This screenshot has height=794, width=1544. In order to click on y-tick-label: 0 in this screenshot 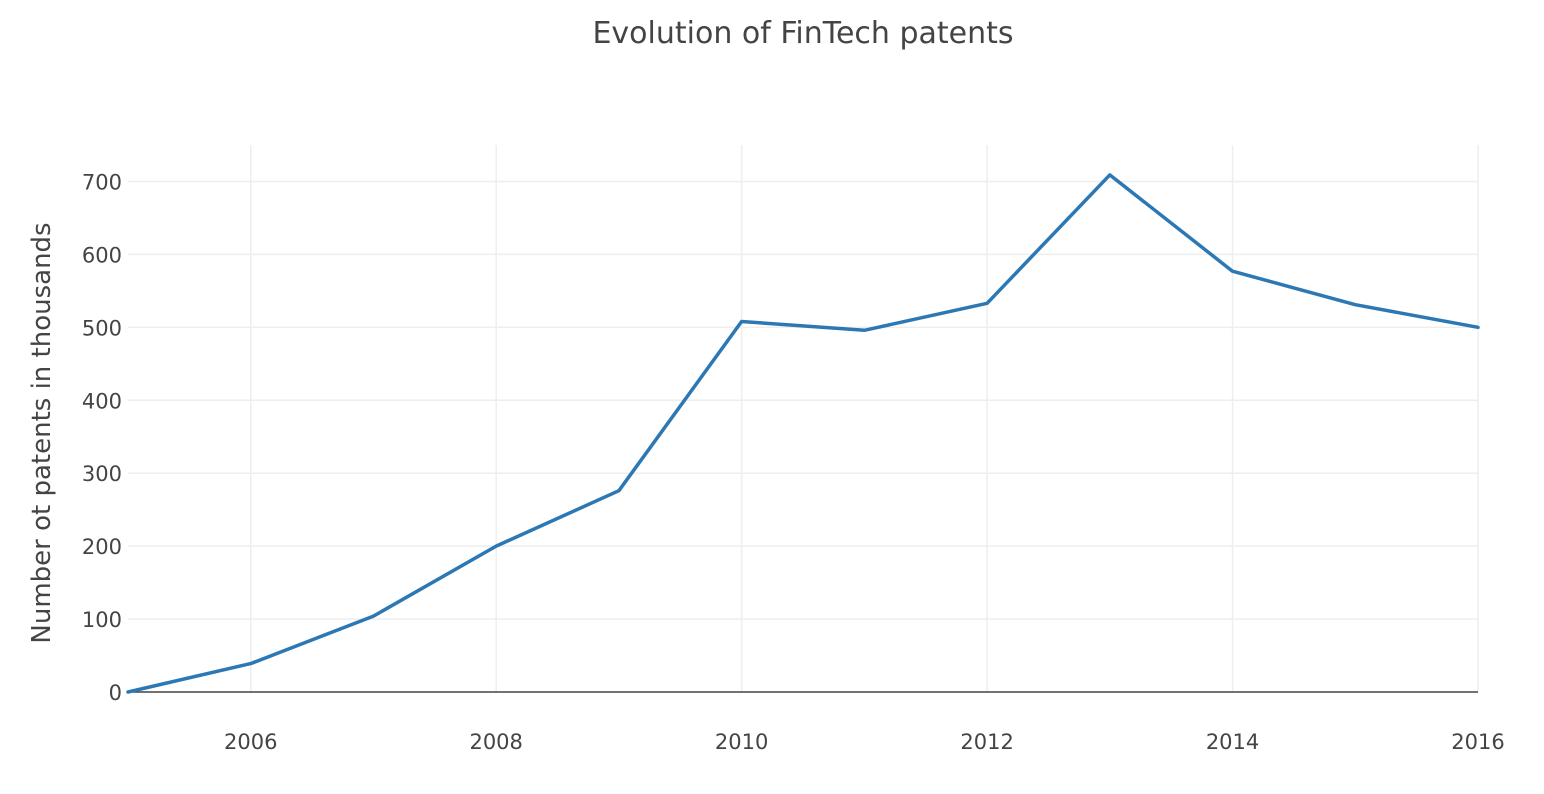, I will do `click(115, 693)`.